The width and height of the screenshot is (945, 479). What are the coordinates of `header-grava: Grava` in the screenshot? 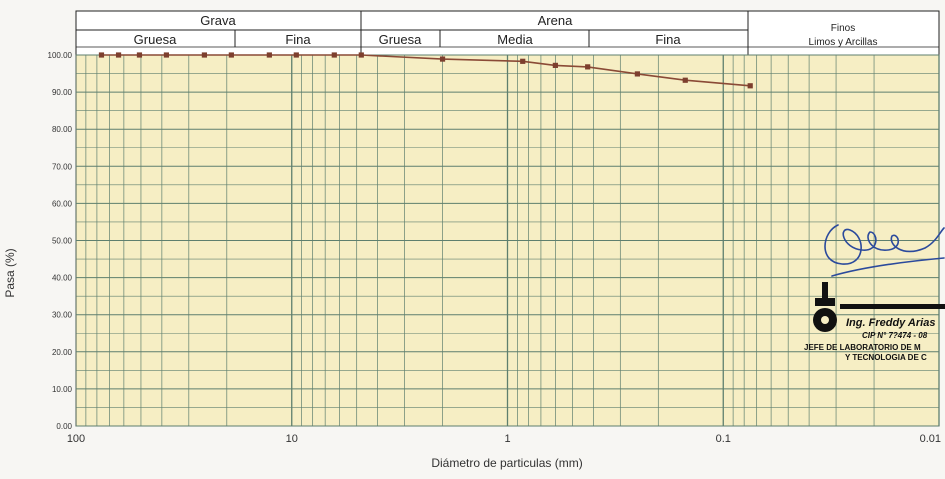 It's located at (218, 20).